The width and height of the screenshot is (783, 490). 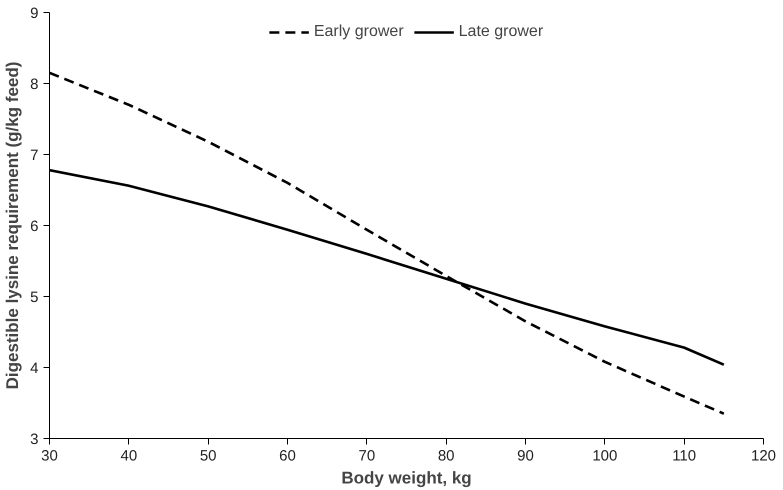 I want to click on x-tick-label: 60, so click(x=287, y=456).